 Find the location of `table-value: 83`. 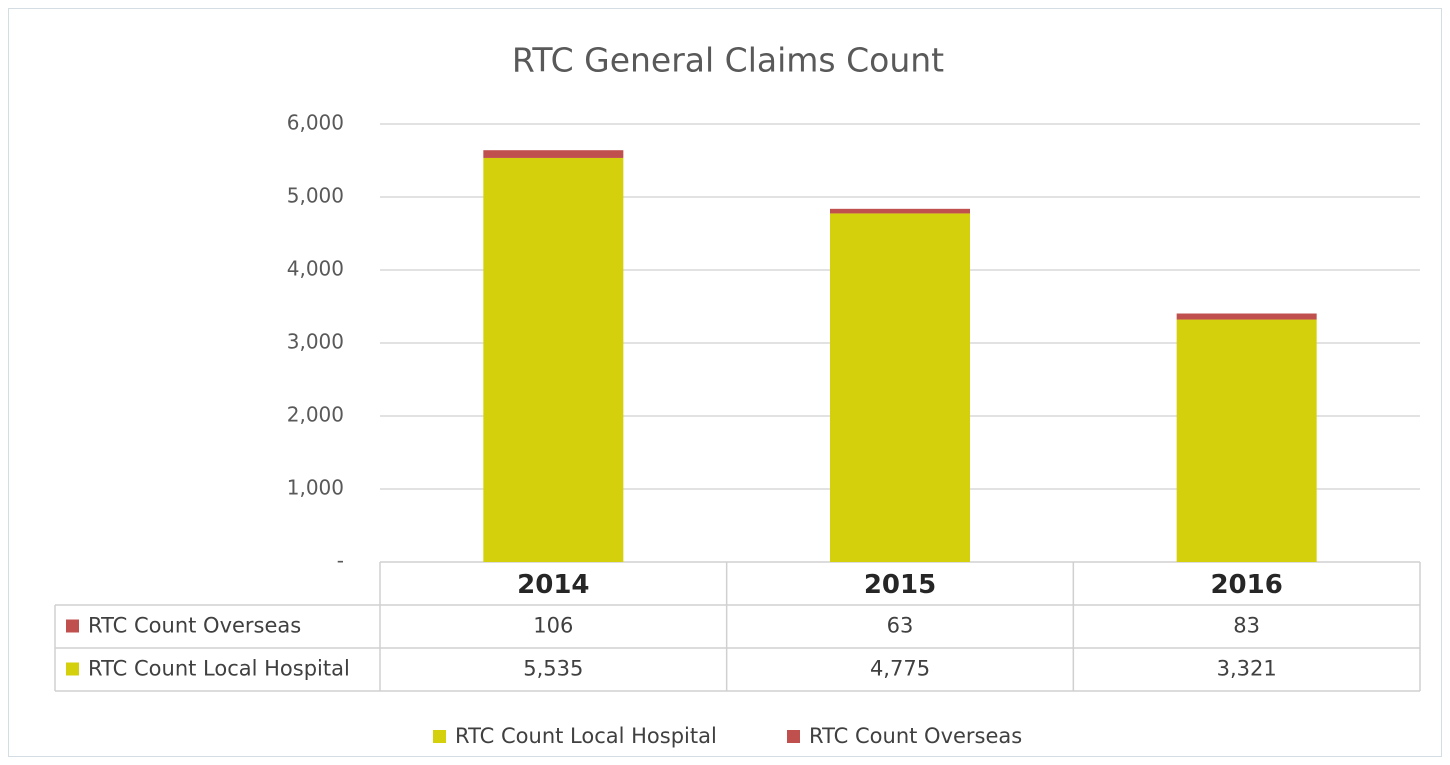

table-value: 83 is located at coordinates (1246, 626).